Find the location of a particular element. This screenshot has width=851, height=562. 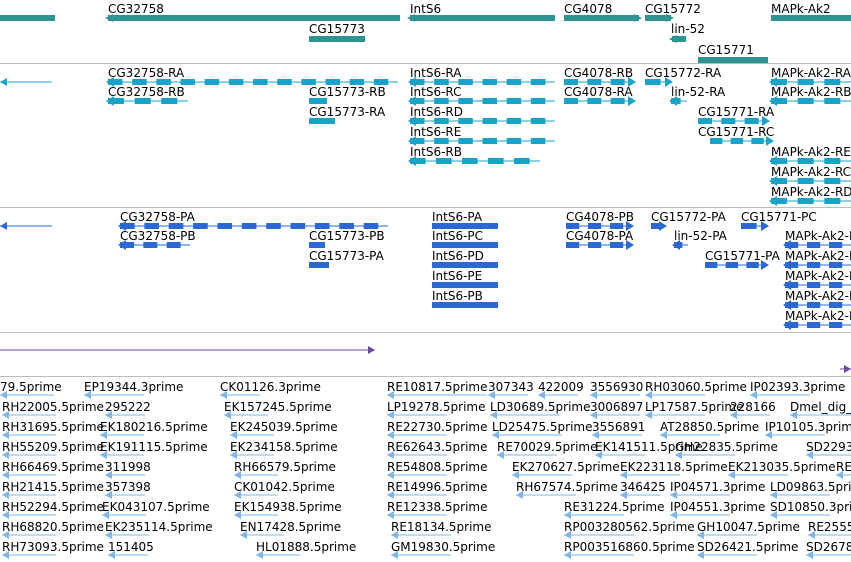

feature-re2555 is located at coordinates (829, 535).